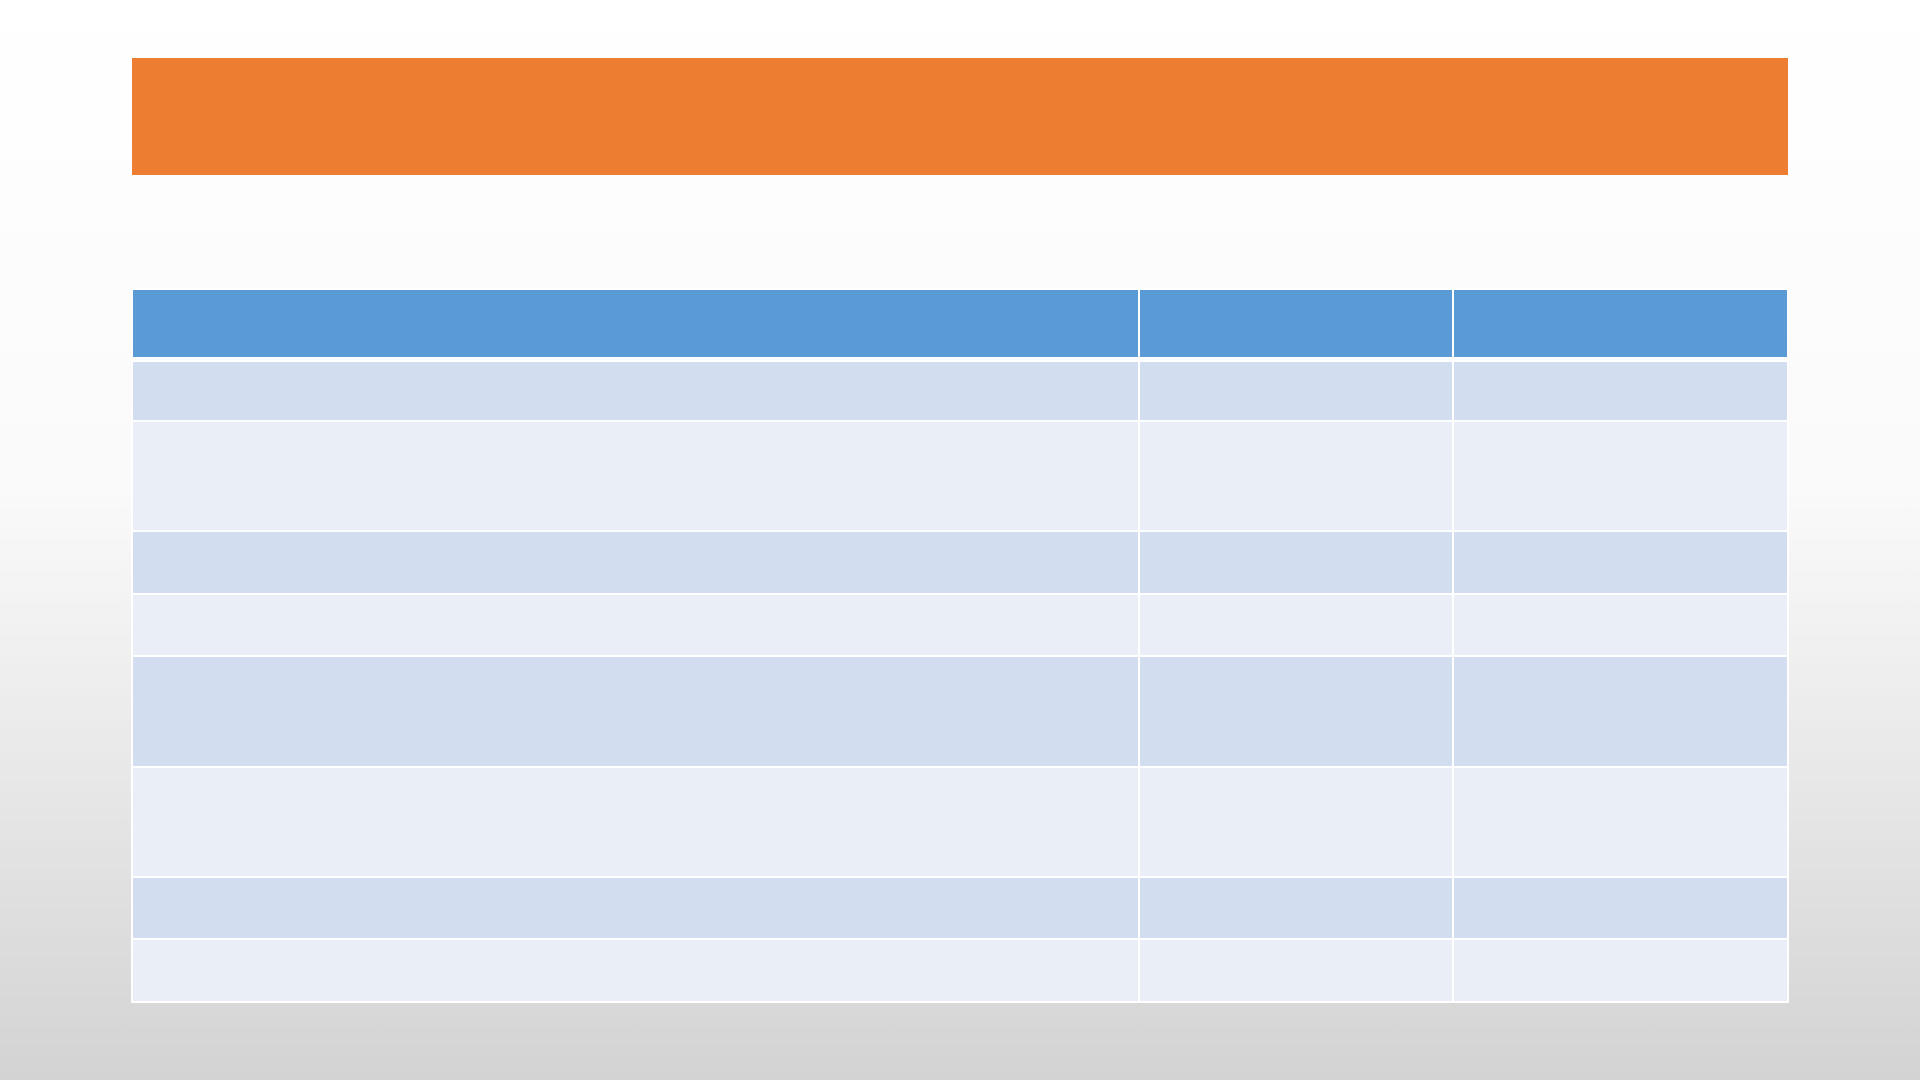 The image size is (1920, 1080). I want to click on table, so click(960, 323).